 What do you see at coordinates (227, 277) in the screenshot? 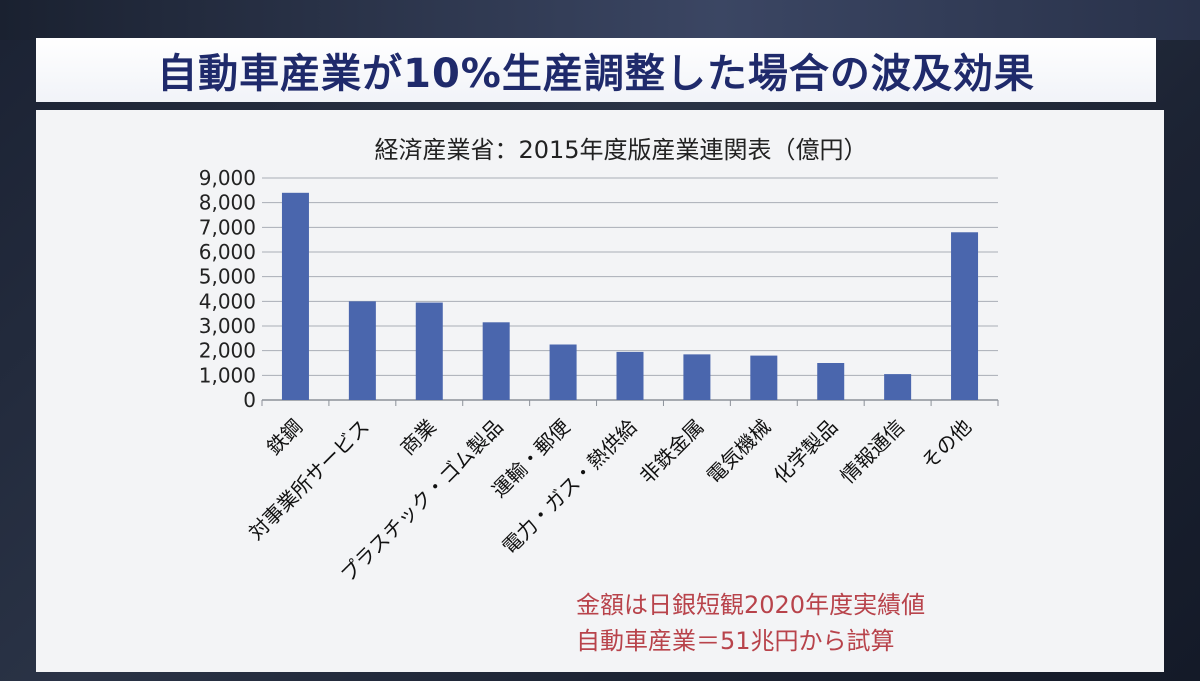
I see `y-tick-label: 5,000` at bounding box center [227, 277].